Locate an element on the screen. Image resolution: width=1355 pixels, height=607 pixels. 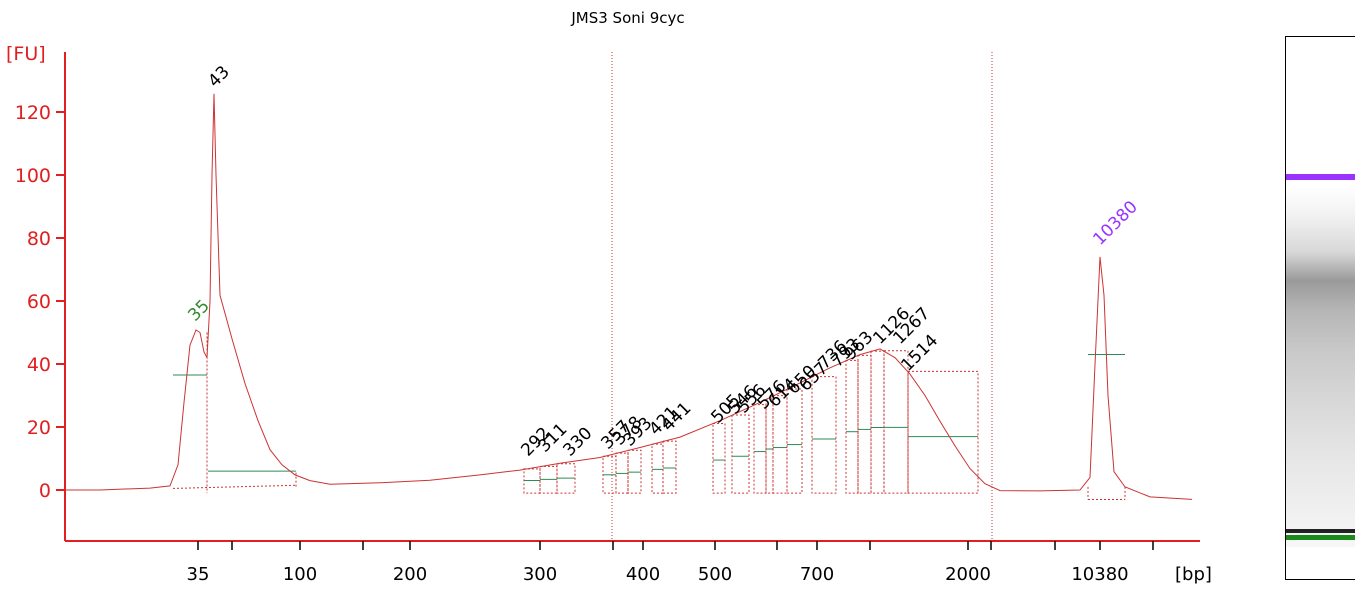
y-tick-label: 20 is located at coordinates (39, 428).